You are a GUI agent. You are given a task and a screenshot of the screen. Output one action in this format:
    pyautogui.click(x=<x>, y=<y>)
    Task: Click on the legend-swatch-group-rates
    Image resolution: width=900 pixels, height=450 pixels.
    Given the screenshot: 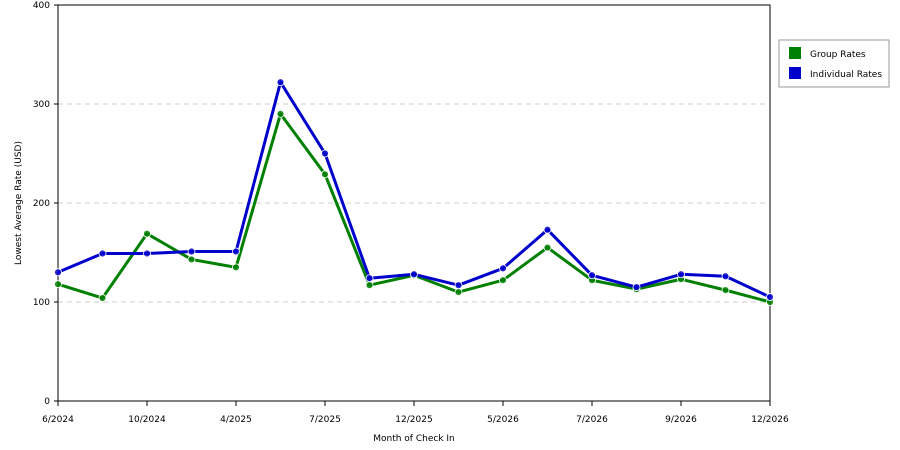 What is the action you would take?
    pyautogui.click(x=795, y=53)
    